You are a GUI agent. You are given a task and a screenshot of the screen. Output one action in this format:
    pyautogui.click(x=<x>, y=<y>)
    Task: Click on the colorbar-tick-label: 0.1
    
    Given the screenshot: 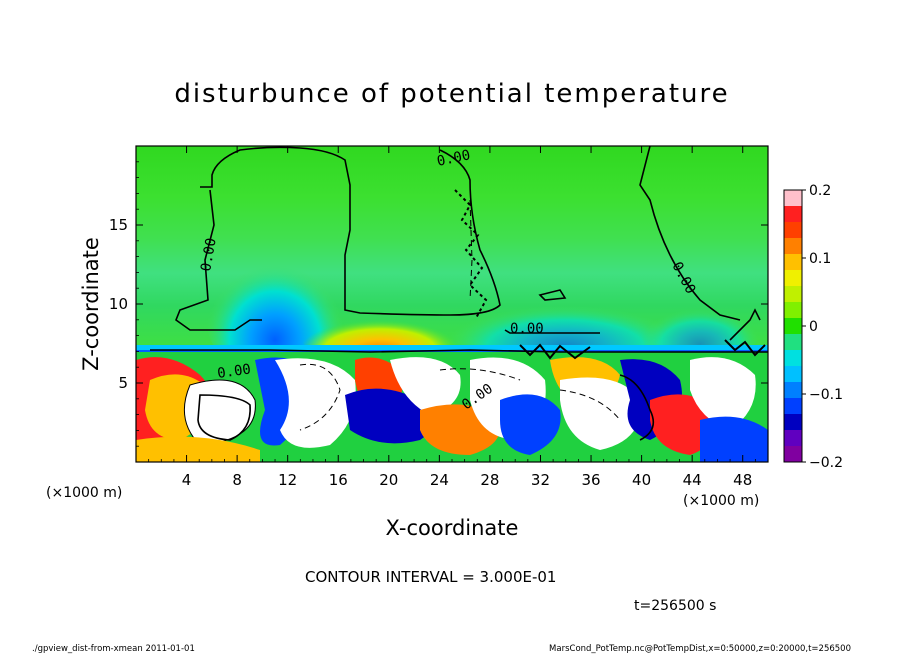 What is the action you would take?
    pyautogui.click(x=820, y=259)
    